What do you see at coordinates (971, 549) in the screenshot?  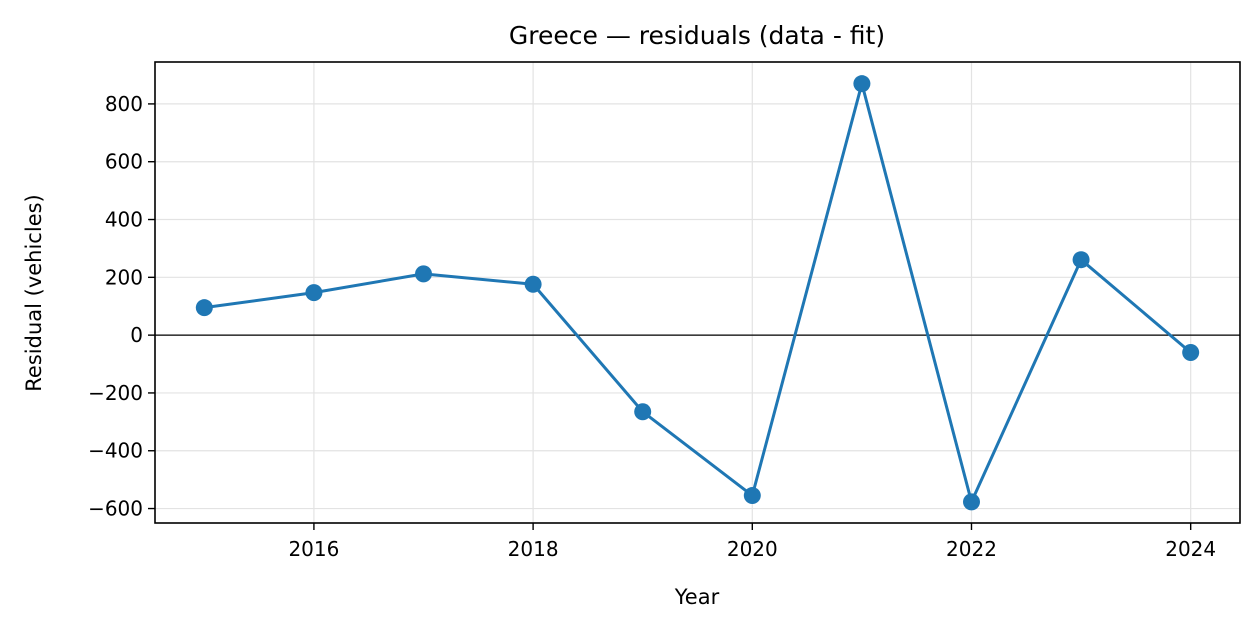 I see `x-tick-label: 2022` at bounding box center [971, 549].